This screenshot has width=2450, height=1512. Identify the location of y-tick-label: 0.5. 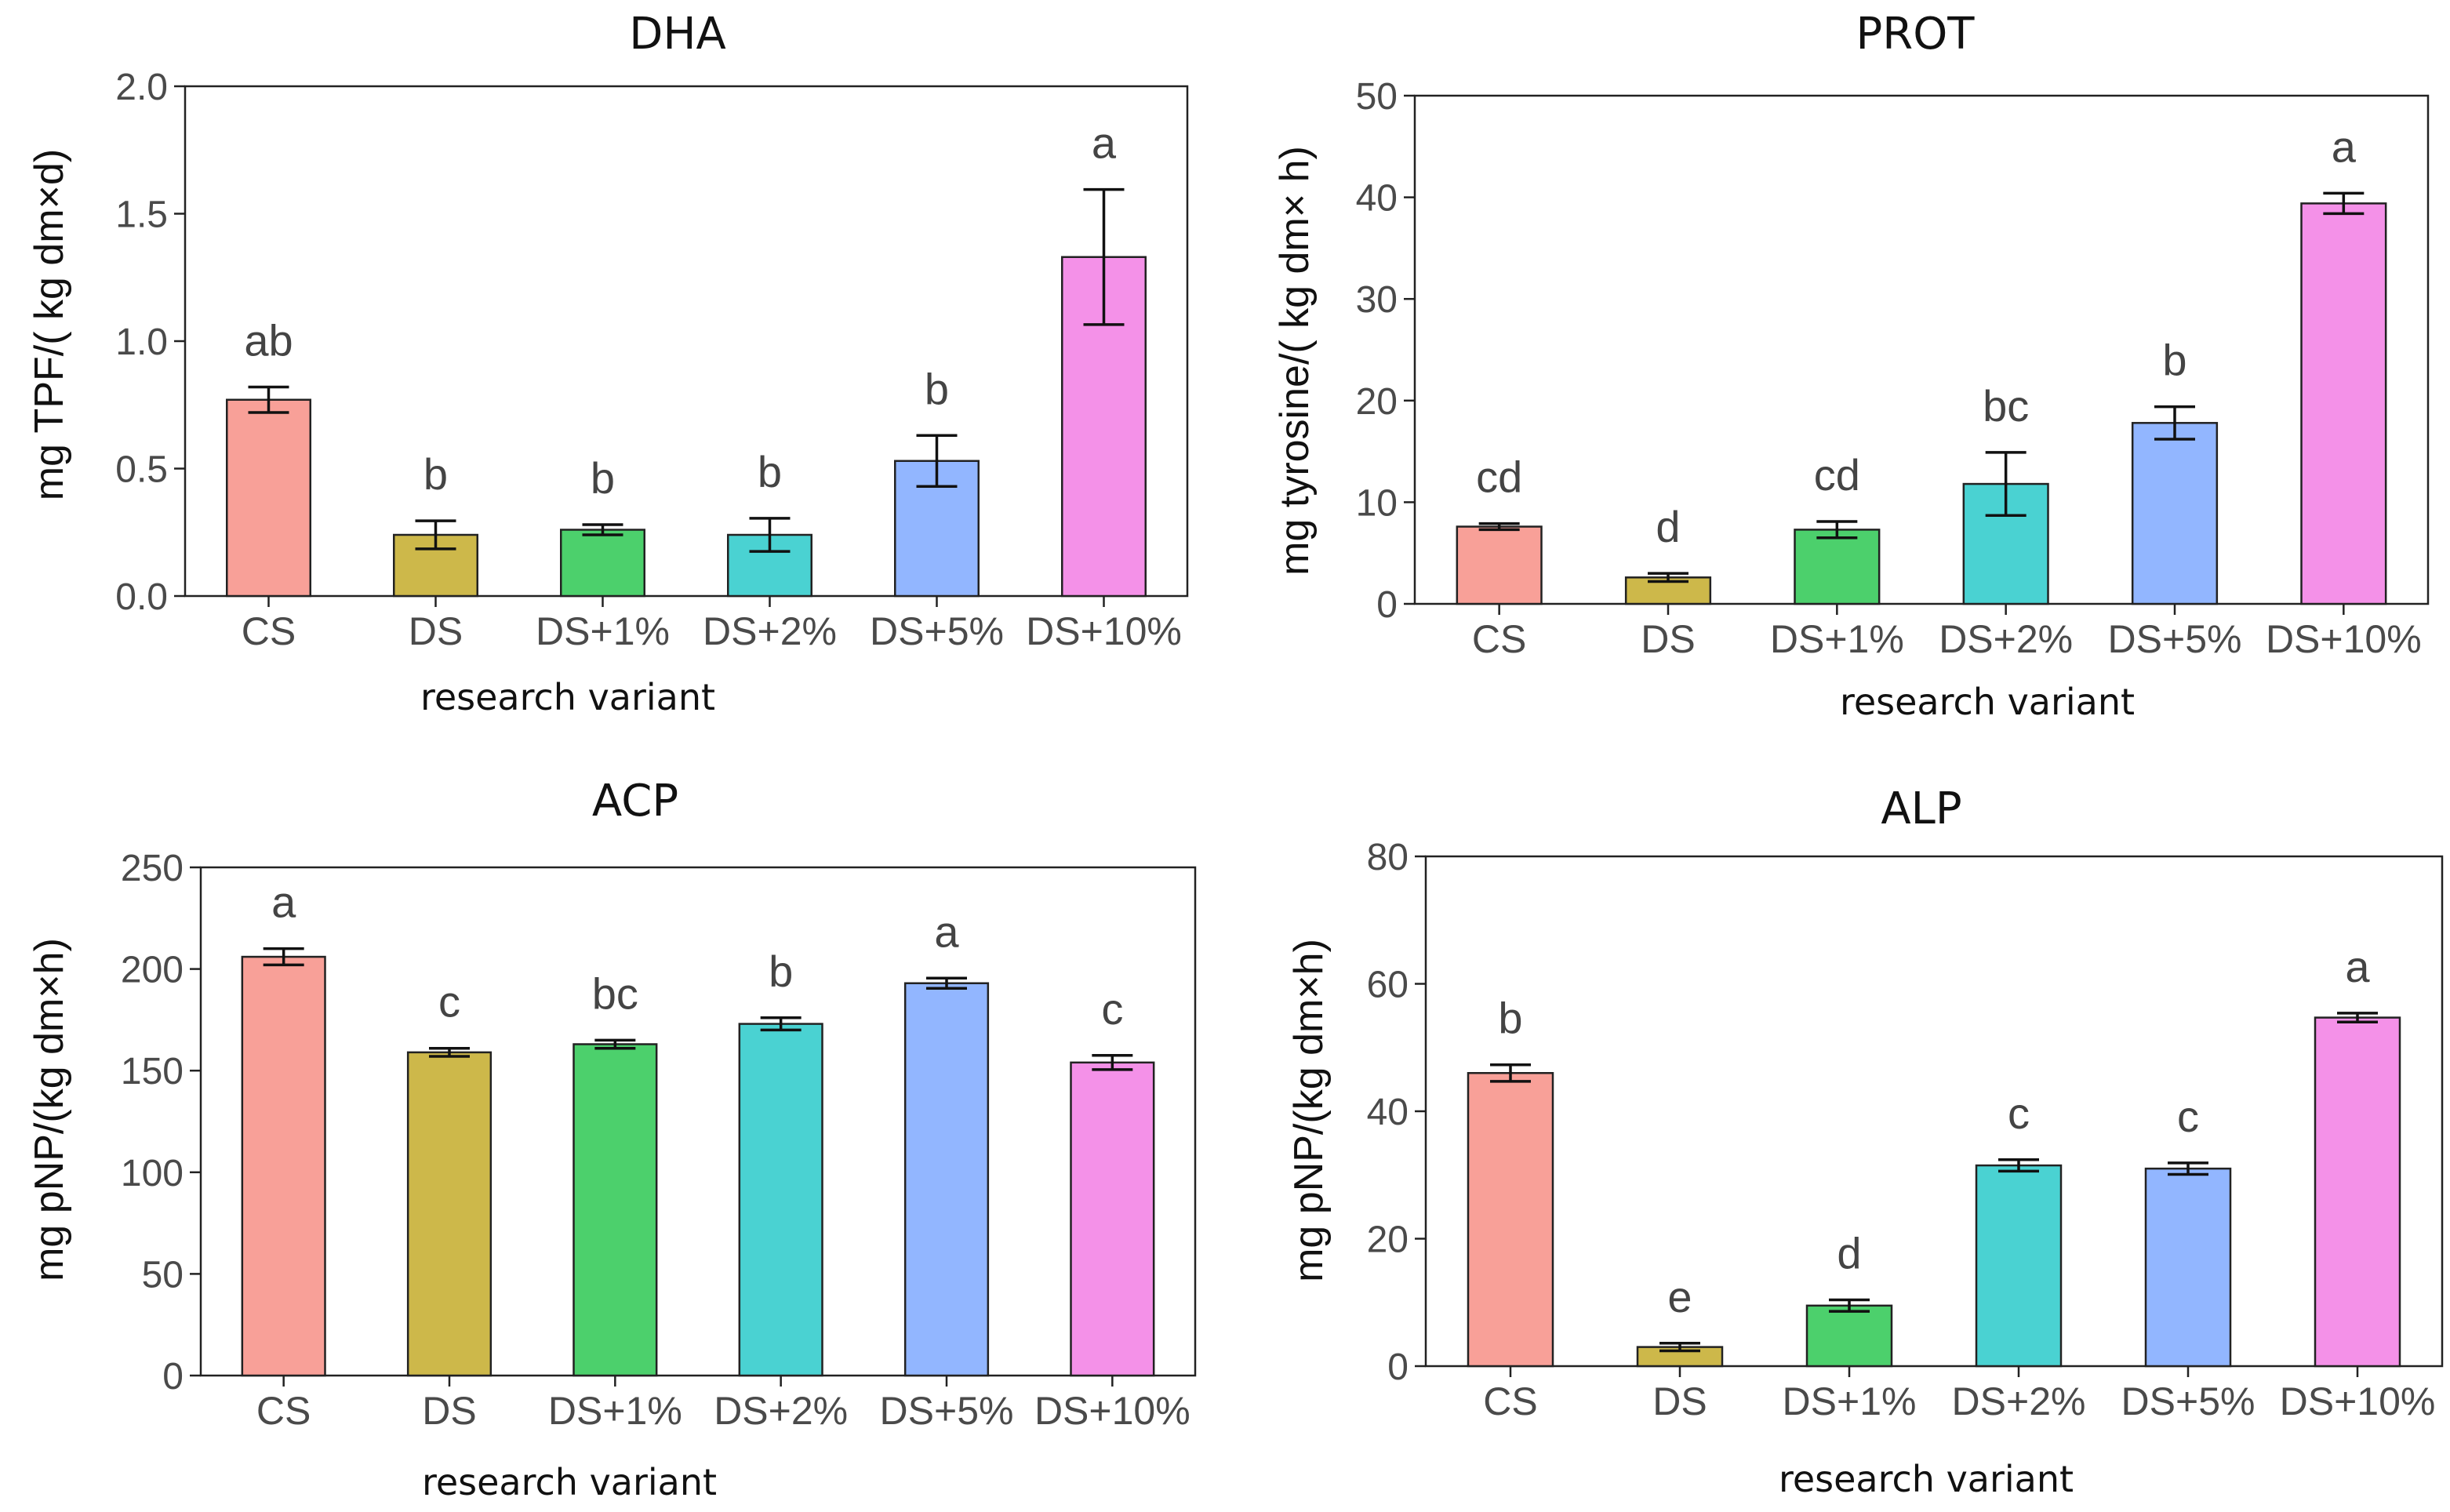
(141, 470).